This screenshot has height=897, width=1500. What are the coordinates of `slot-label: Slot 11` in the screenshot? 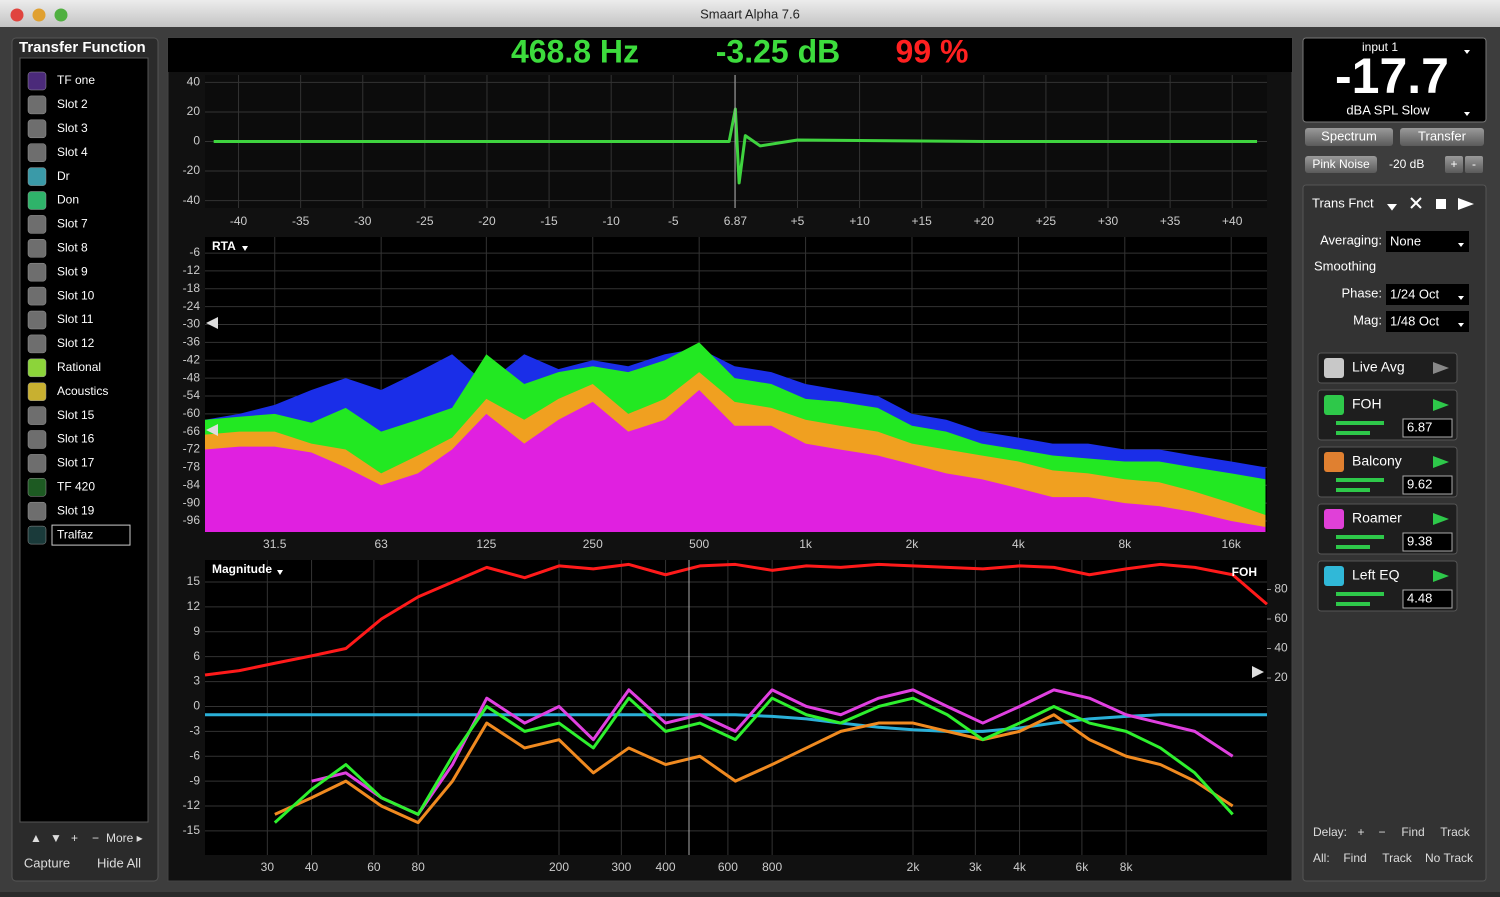 It's located at (75, 319).